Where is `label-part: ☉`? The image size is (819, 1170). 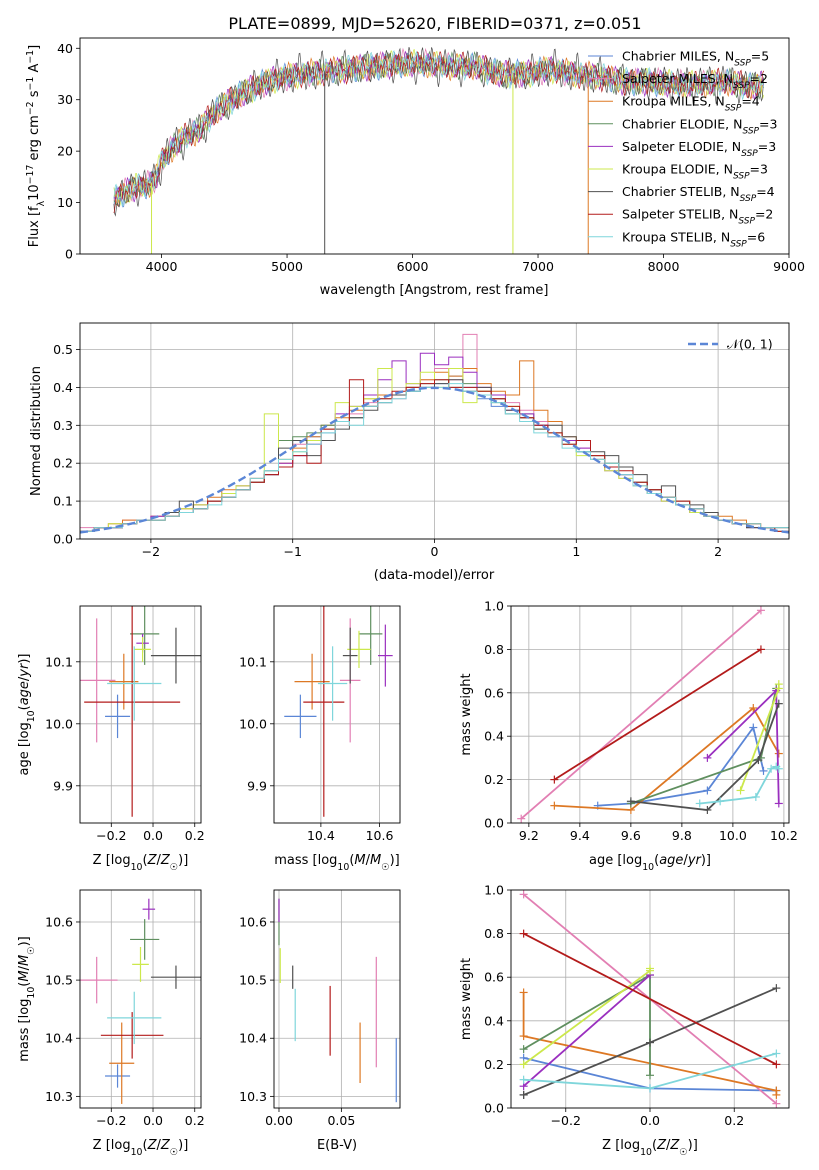 label-part: ☉ is located at coordinates (385, 867).